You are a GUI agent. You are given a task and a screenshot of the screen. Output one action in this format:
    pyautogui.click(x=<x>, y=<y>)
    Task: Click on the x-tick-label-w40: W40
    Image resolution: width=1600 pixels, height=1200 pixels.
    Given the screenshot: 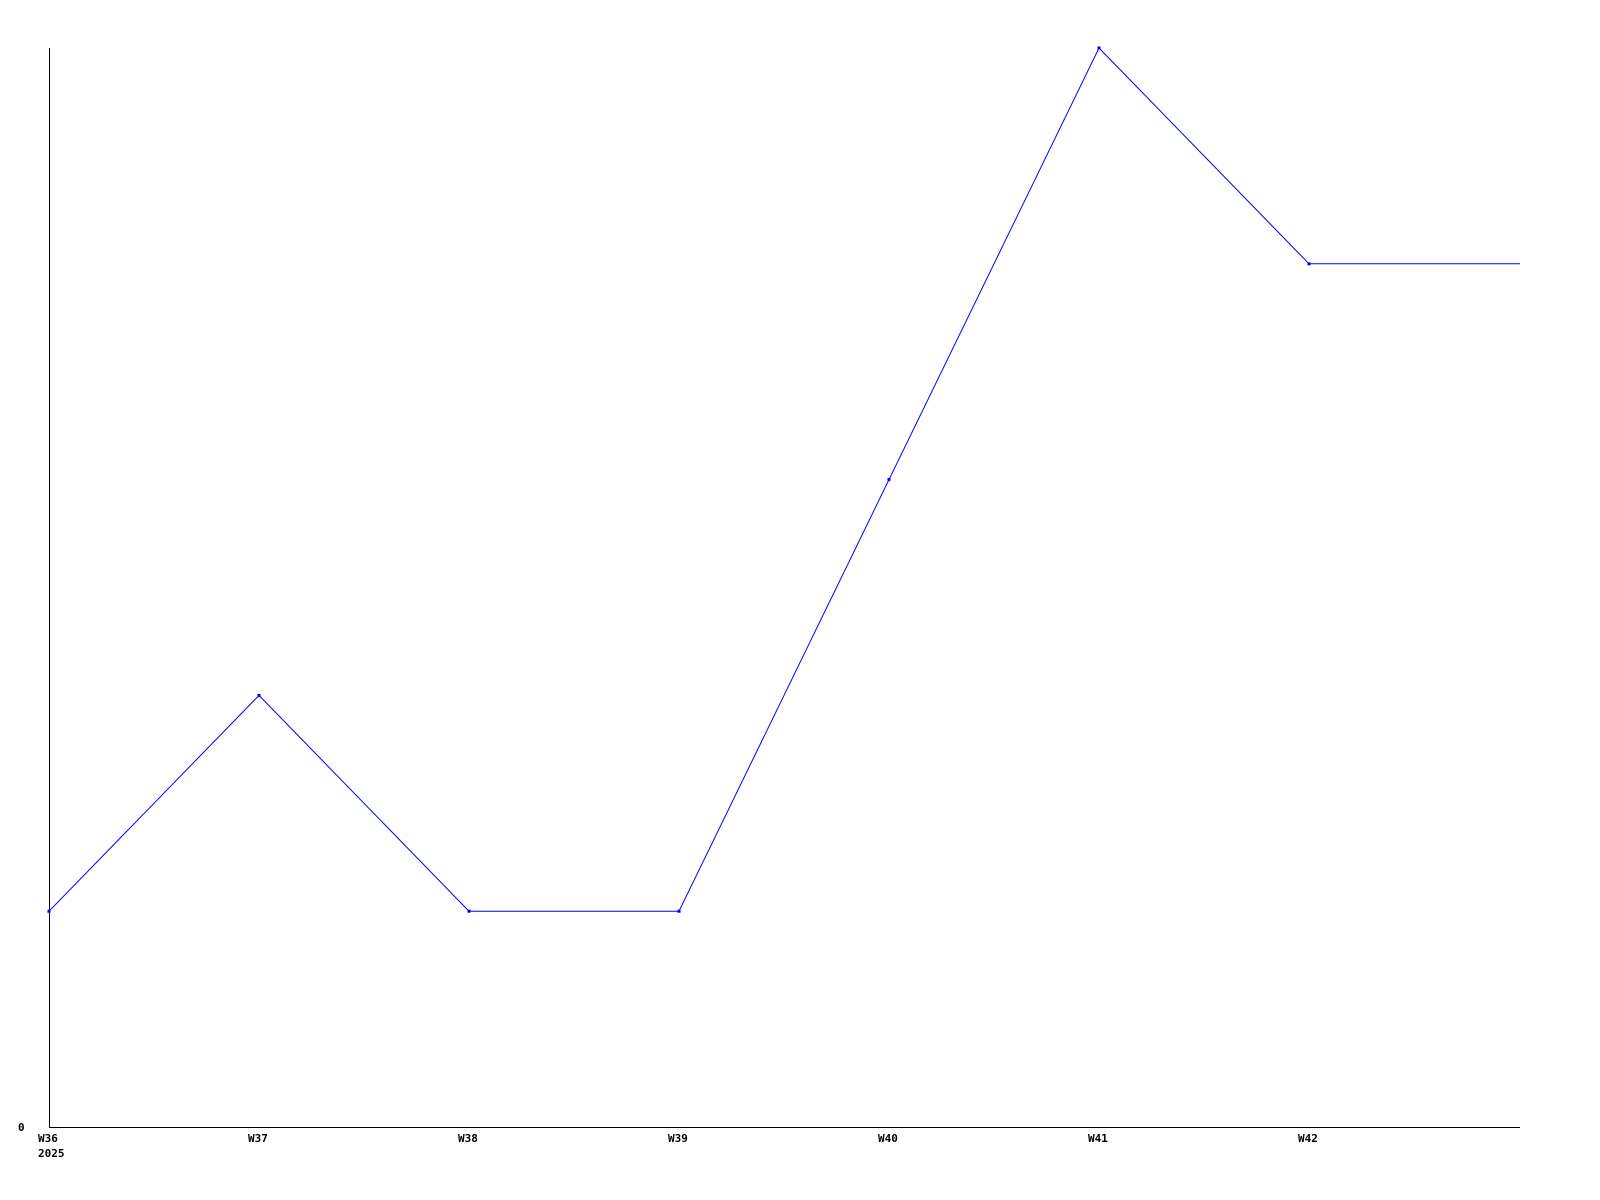 What is the action you would take?
    pyautogui.click(x=888, y=1138)
    